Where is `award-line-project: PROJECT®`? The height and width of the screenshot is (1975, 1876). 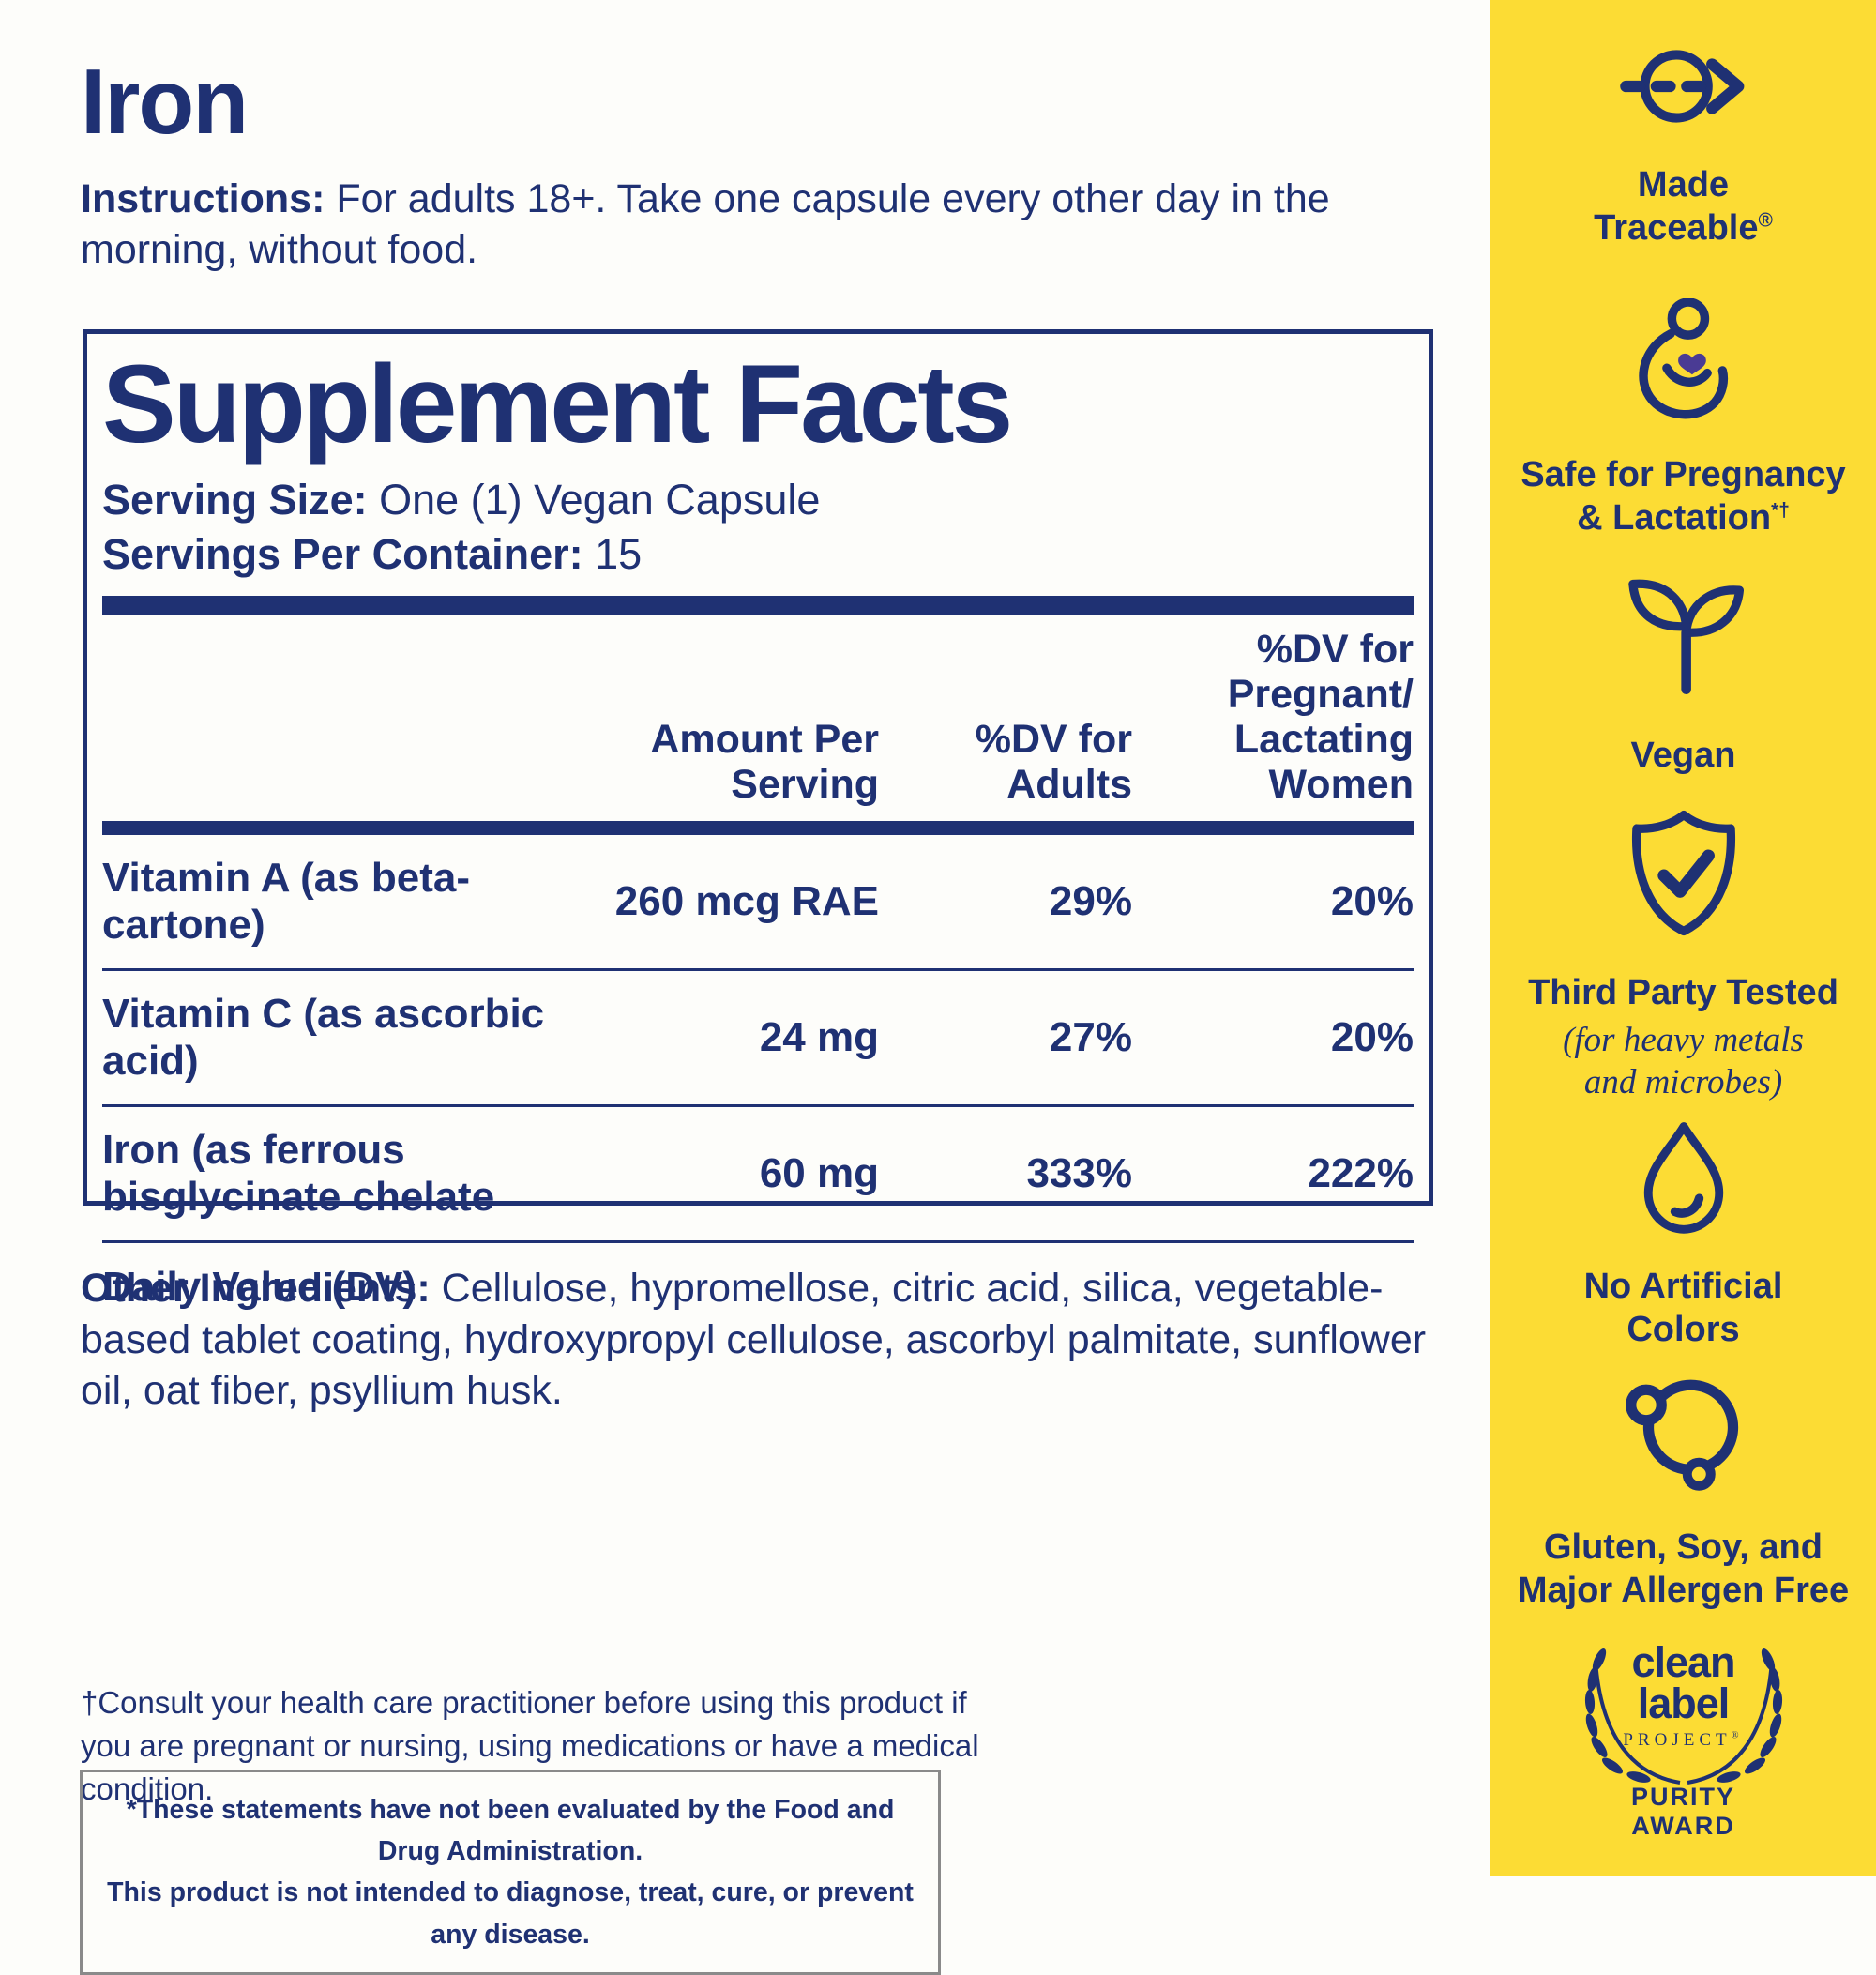
award-line-project: PROJECT® is located at coordinates (1683, 1740).